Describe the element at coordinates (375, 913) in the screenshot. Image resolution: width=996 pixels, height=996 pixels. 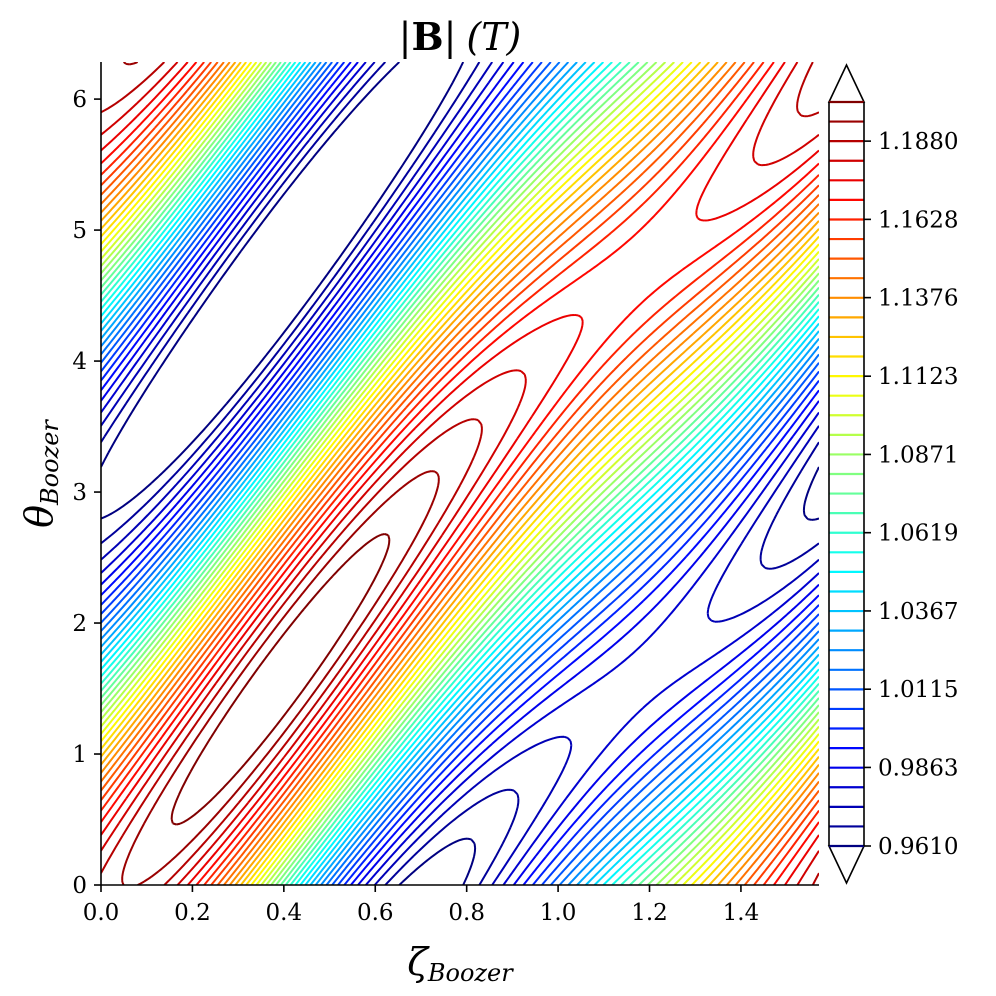
I see `x-tick-label: 0.6` at that location.